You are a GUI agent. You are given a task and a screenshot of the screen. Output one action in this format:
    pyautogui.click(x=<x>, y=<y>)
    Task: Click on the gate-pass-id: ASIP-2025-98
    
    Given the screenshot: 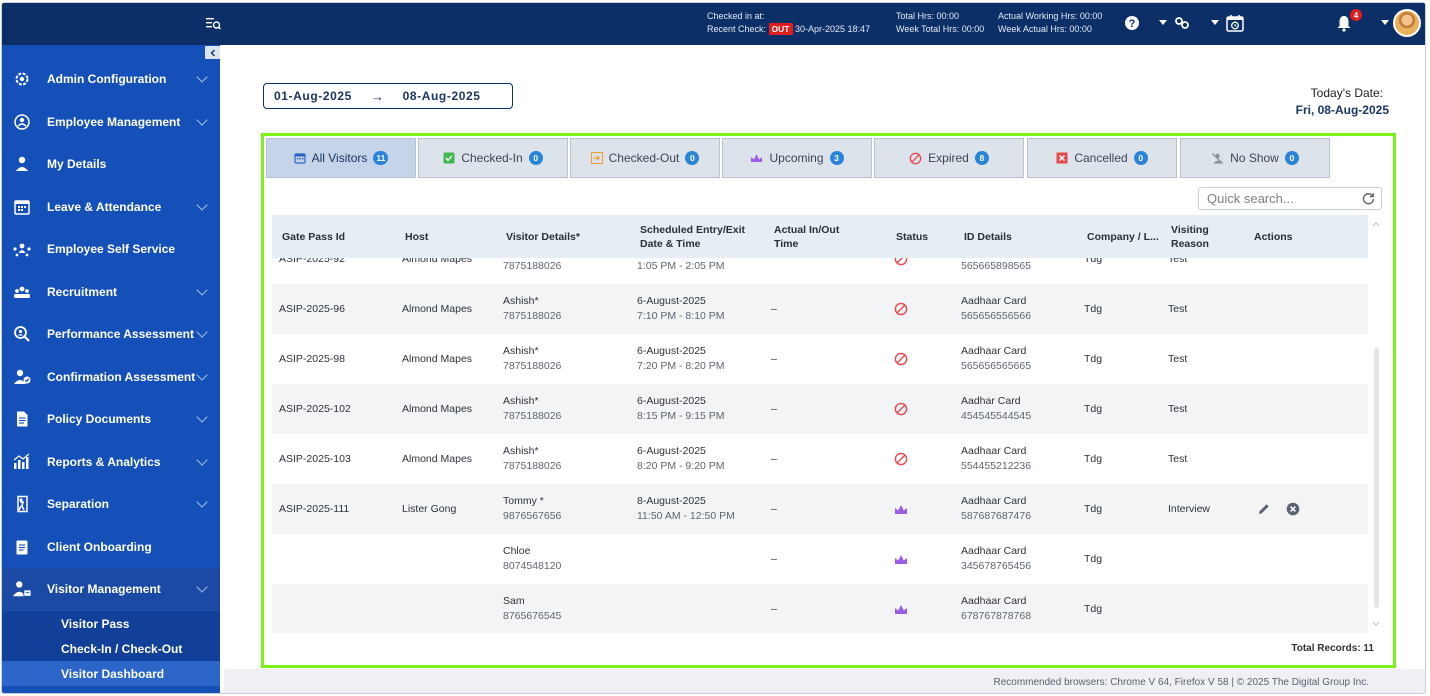 What is the action you would take?
    pyautogui.click(x=312, y=358)
    